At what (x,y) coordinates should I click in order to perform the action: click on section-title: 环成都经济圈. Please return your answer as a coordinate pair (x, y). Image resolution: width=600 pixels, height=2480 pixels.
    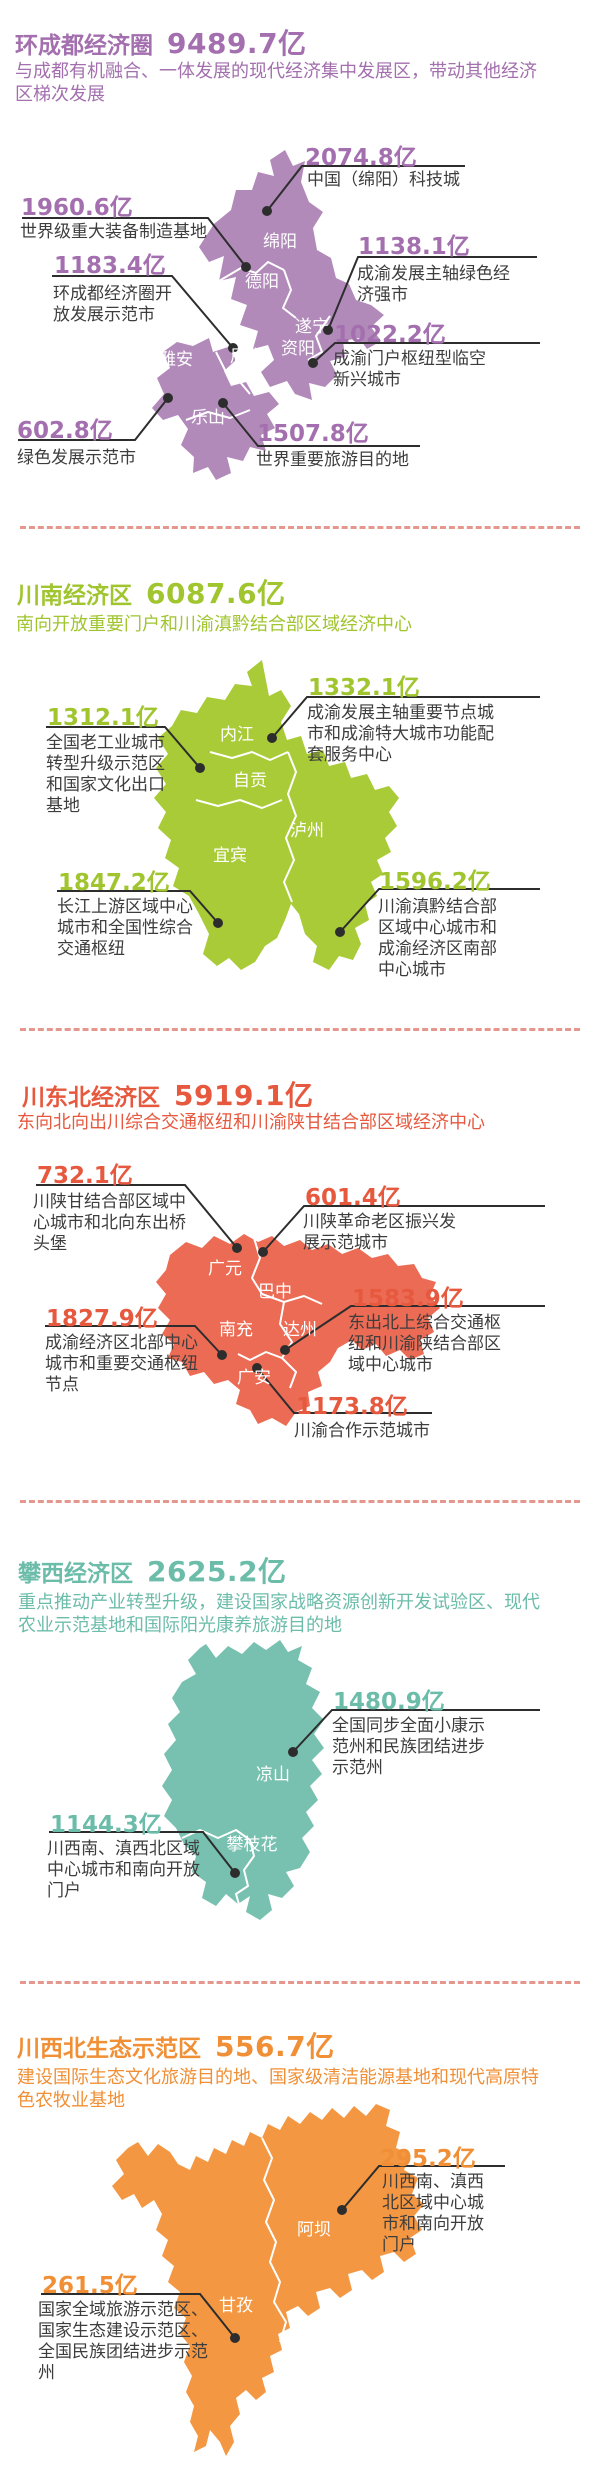
    Looking at the image, I should click on (84, 46).